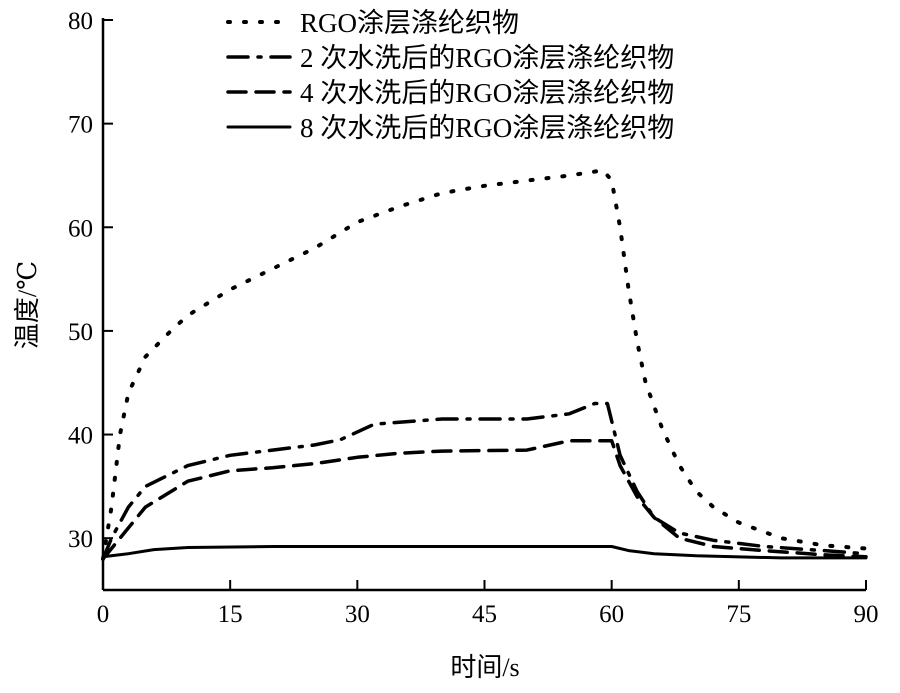 The width and height of the screenshot is (900, 693). What do you see at coordinates (80, 332) in the screenshot?
I see `y-tick-label: 50` at bounding box center [80, 332].